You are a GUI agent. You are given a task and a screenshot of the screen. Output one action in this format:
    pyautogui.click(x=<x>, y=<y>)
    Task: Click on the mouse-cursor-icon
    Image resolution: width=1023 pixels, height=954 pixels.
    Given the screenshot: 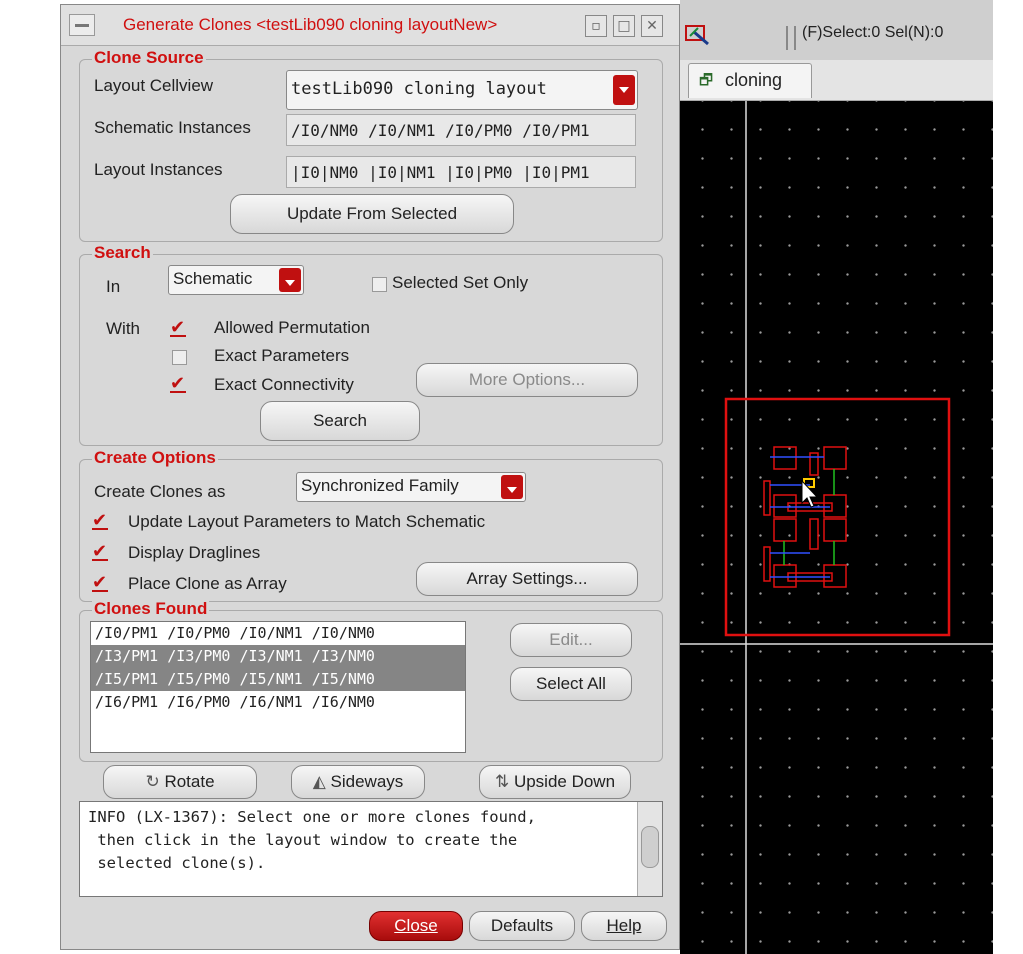 What is the action you would take?
    pyautogui.click(x=810, y=493)
    